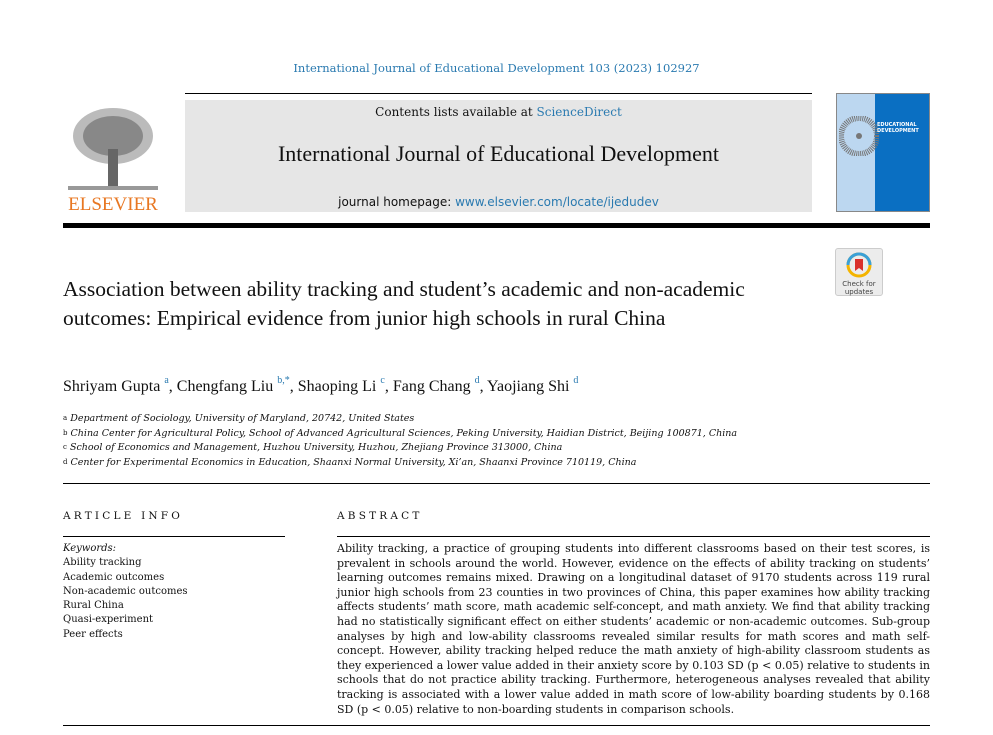 The image size is (993, 735). What do you see at coordinates (859, 136) in the screenshot?
I see `cover-graphic-icon` at bounding box center [859, 136].